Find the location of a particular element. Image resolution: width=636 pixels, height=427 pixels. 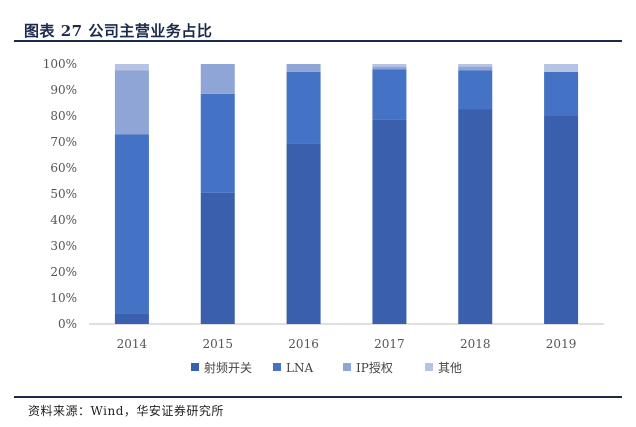

y-tick-label: 20% is located at coordinates (63, 272).